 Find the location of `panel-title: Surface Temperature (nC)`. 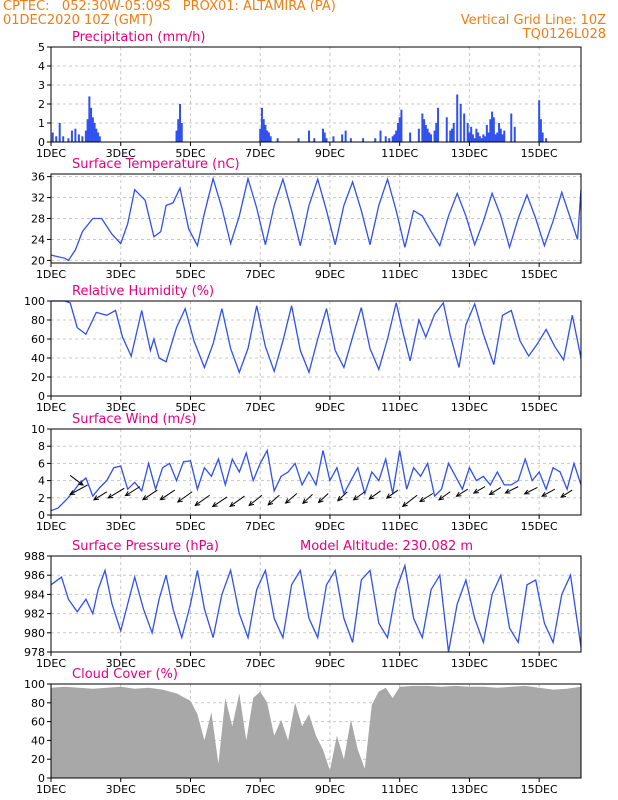

panel-title: Surface Temperature (nC) is located at coordinates (156, 164).